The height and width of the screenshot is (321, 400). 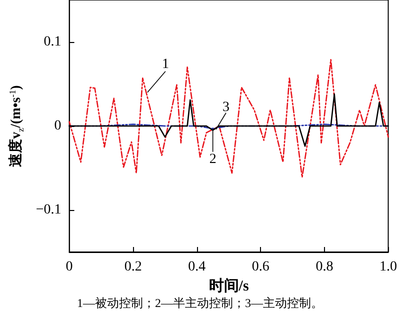 What do you see at coordinates (53, 42) in the screenshot?
I see `y-tick-label: 0.1` at bounding box center [53, 42].